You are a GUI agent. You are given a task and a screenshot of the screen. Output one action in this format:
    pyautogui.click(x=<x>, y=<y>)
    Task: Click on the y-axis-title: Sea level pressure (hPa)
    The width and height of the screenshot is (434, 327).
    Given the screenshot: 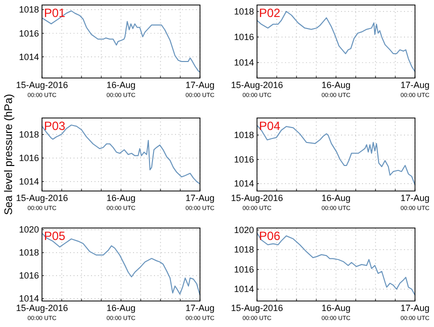 What is the action you would take?
    pyautogui.click(x=9, y=155)
    